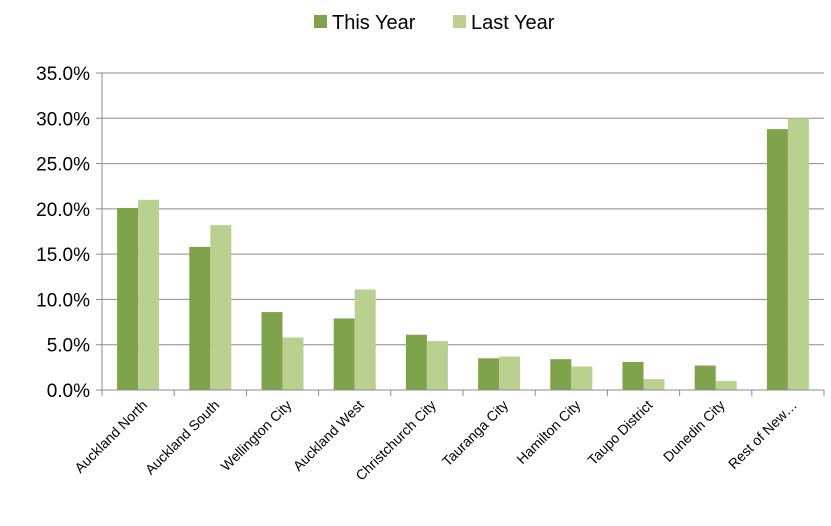  What do you see at coordinates (182, 437) in the screenshot?
I see `x-category-label: Auckland South` at bounding box center [182, 437].